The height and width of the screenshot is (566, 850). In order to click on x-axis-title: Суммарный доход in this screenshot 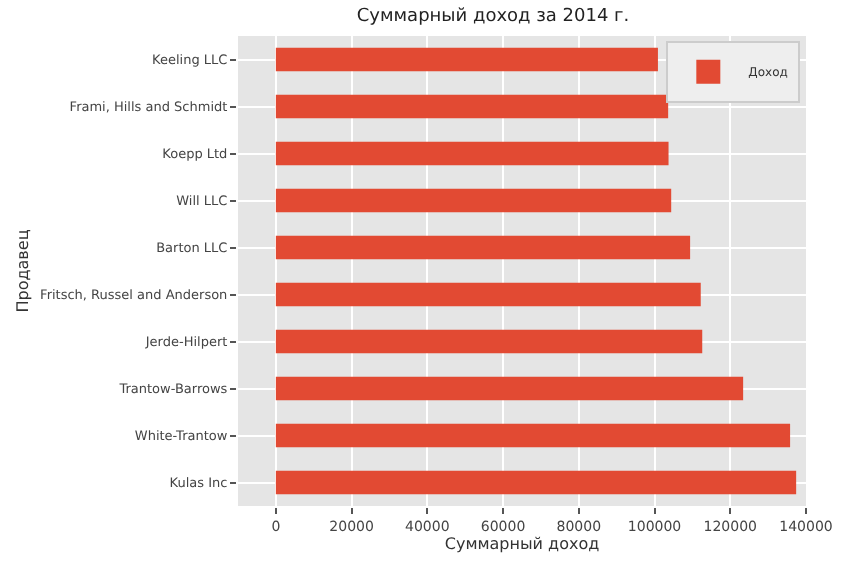, I will do `click(522, 544)`.